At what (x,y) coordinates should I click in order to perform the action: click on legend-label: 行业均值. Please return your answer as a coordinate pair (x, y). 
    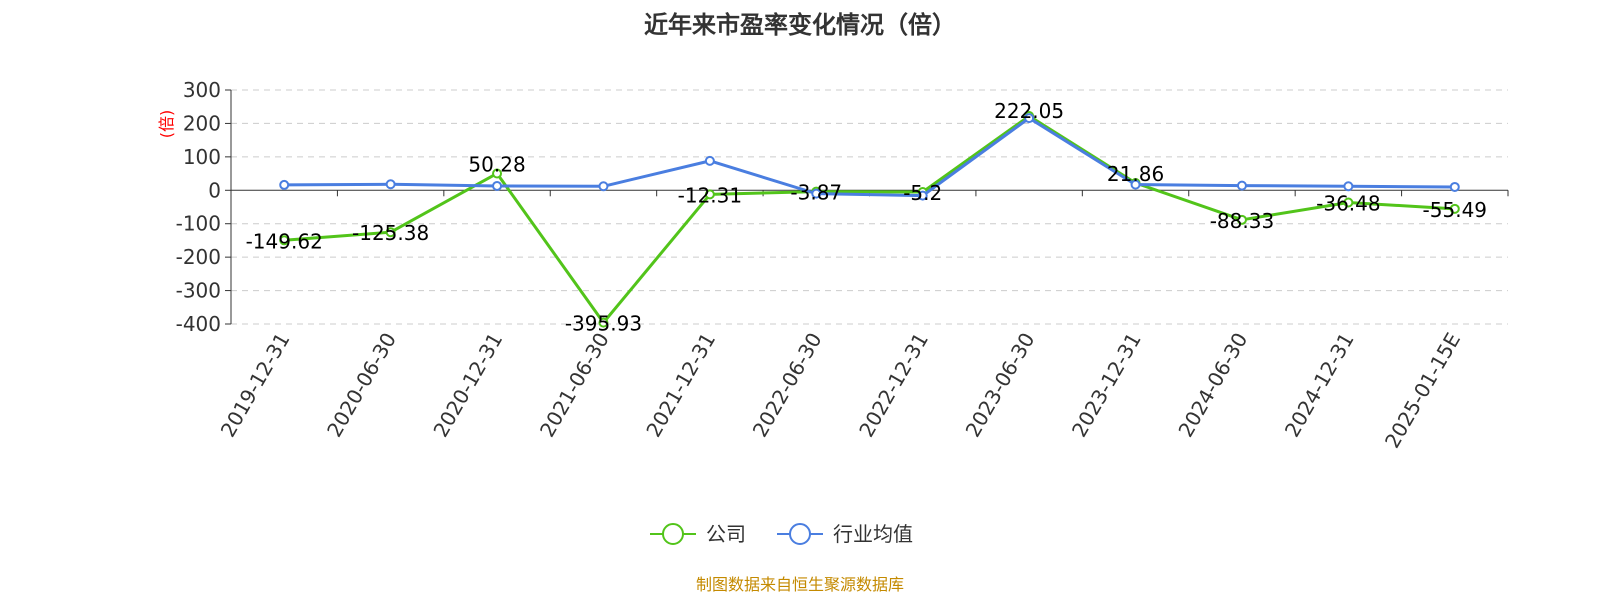
    Looking at the image, I should click on (873, 534).